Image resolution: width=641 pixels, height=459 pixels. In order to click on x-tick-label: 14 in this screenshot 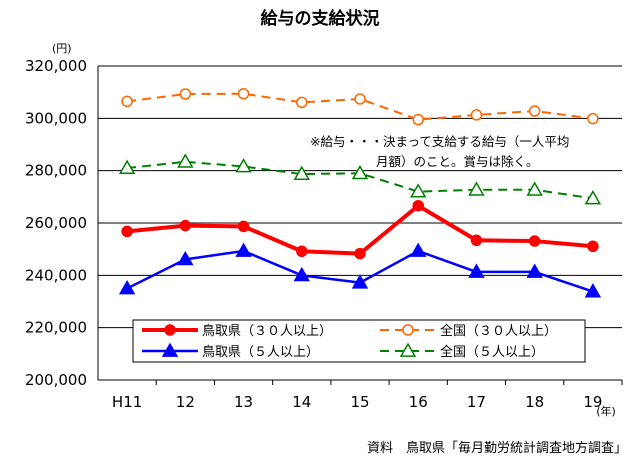, I will do `click(301, 402)`.